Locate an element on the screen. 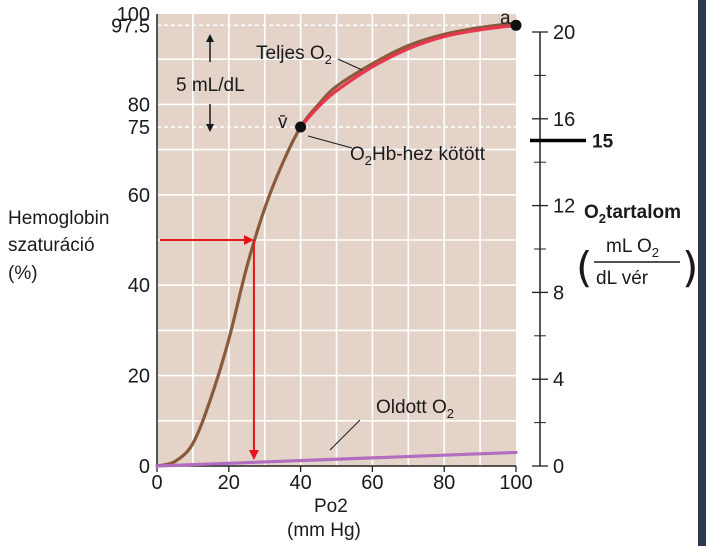  delta-label: 5 mL/dL is located at coordinates (210, 85).